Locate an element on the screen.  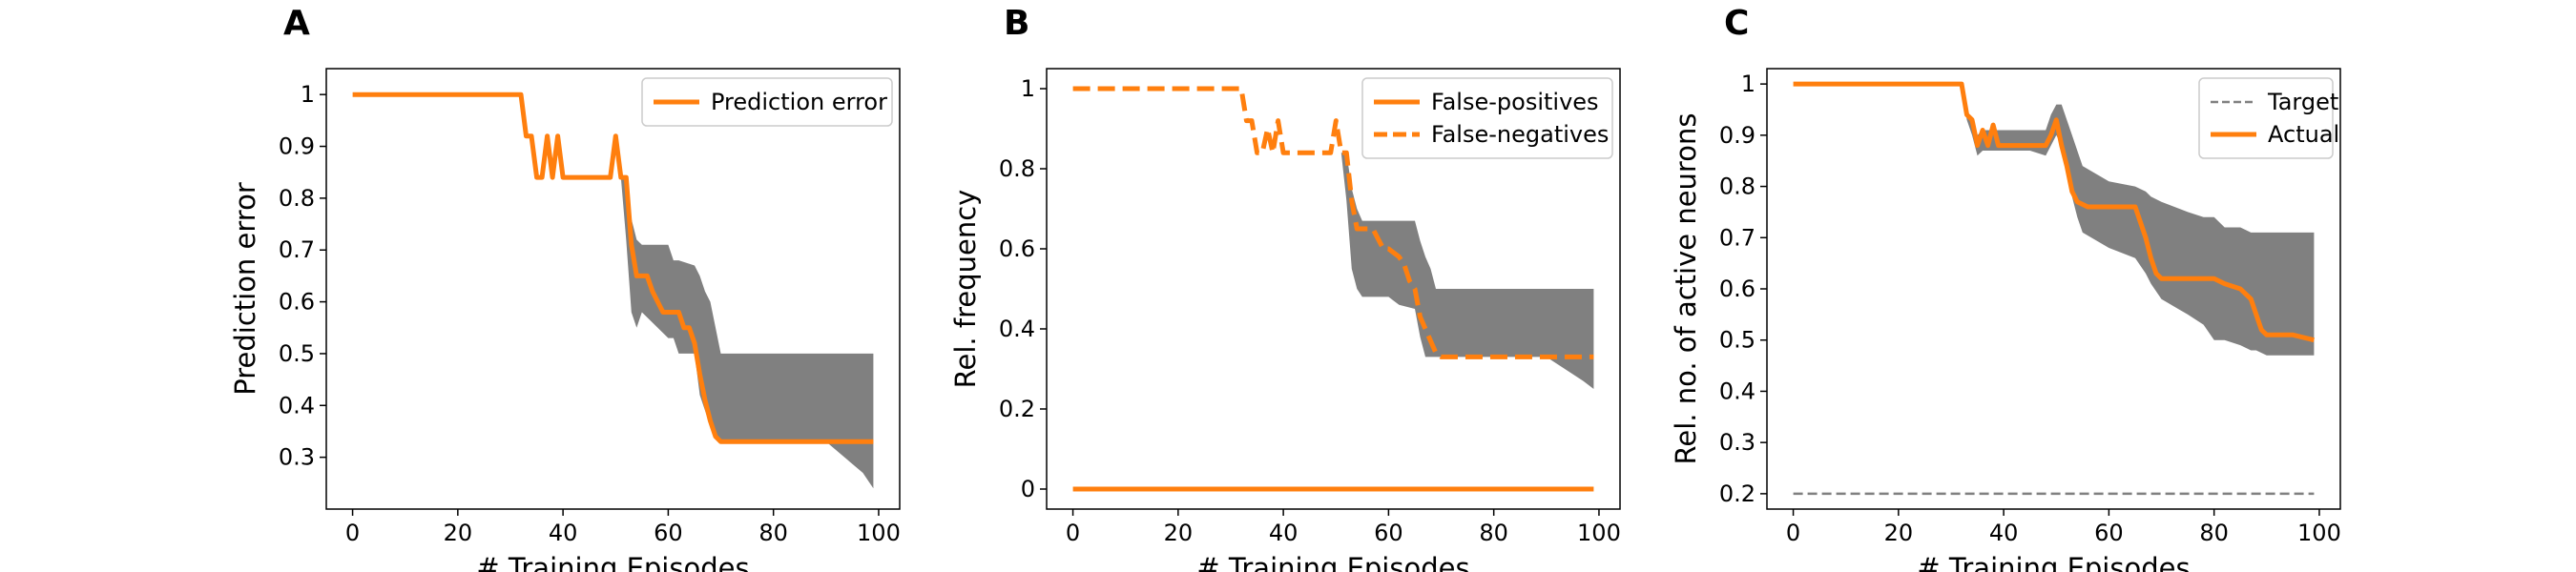
legend: False-positives False-negatives is located at coordinates (1487, 118).